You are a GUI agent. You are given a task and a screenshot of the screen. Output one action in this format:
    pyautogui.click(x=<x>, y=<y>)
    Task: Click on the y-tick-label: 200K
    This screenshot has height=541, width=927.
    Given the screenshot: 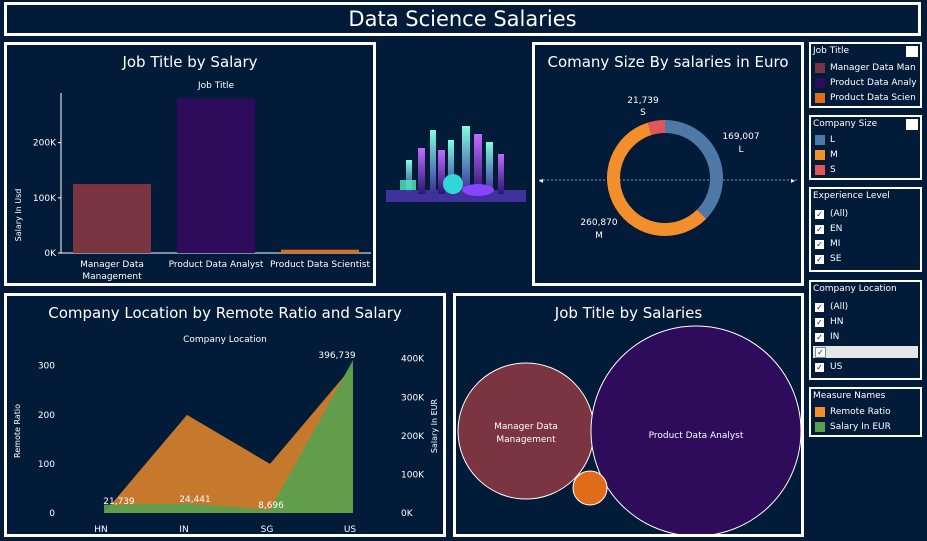 What is the action you would take?
    pyautogui.click(x=45, y=144)
    